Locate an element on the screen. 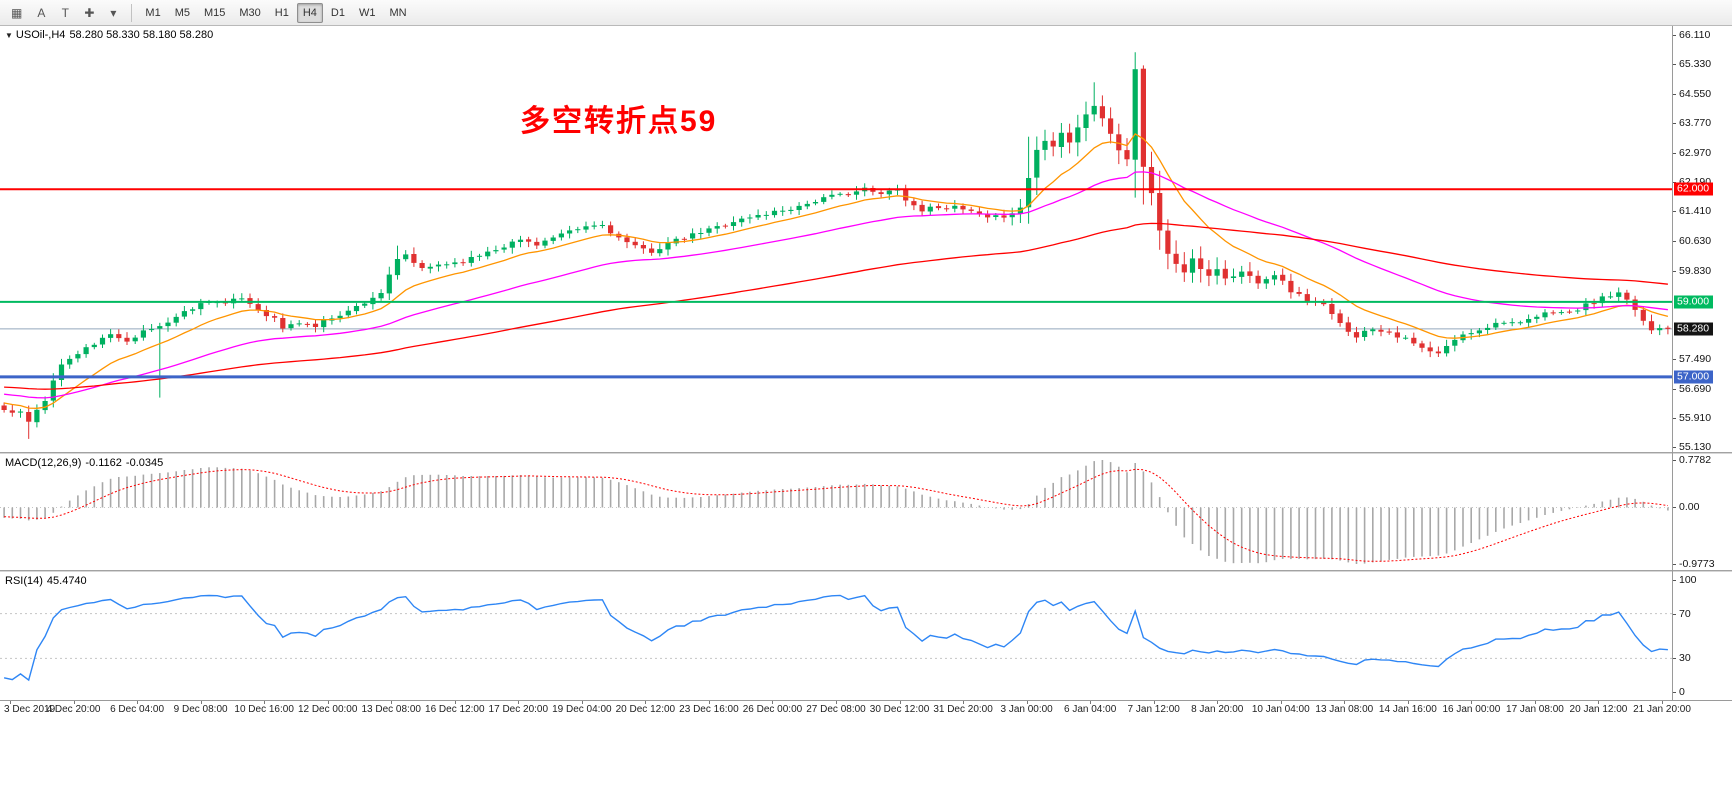  time-axis-label: 20 Jan 12:00 is located at coordinates (1598, 709).